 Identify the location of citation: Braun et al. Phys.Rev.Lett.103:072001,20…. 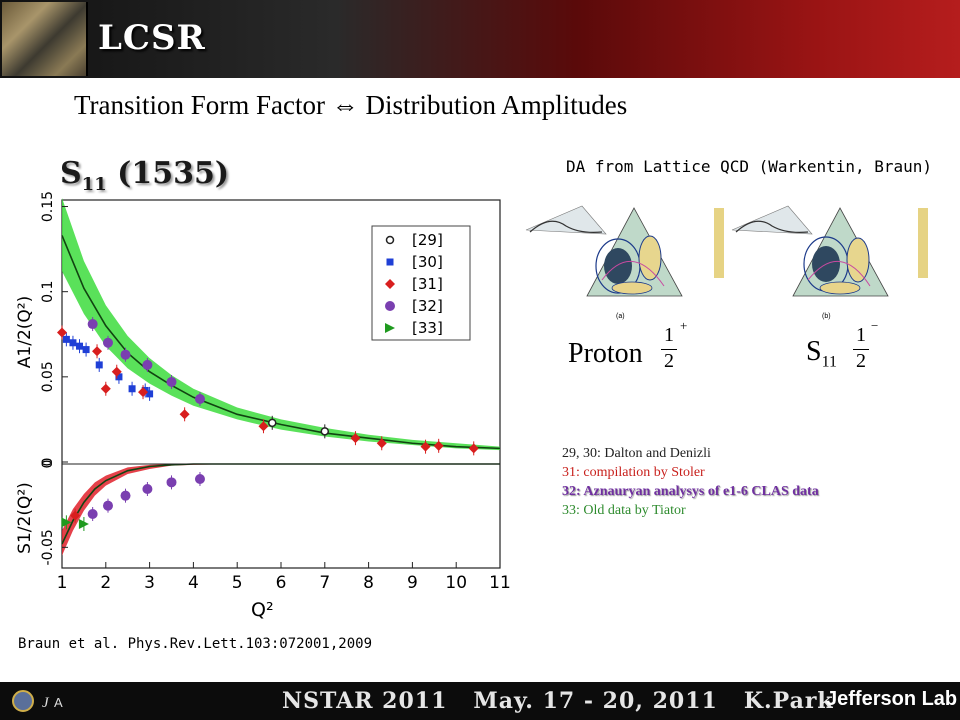
(195, 644).